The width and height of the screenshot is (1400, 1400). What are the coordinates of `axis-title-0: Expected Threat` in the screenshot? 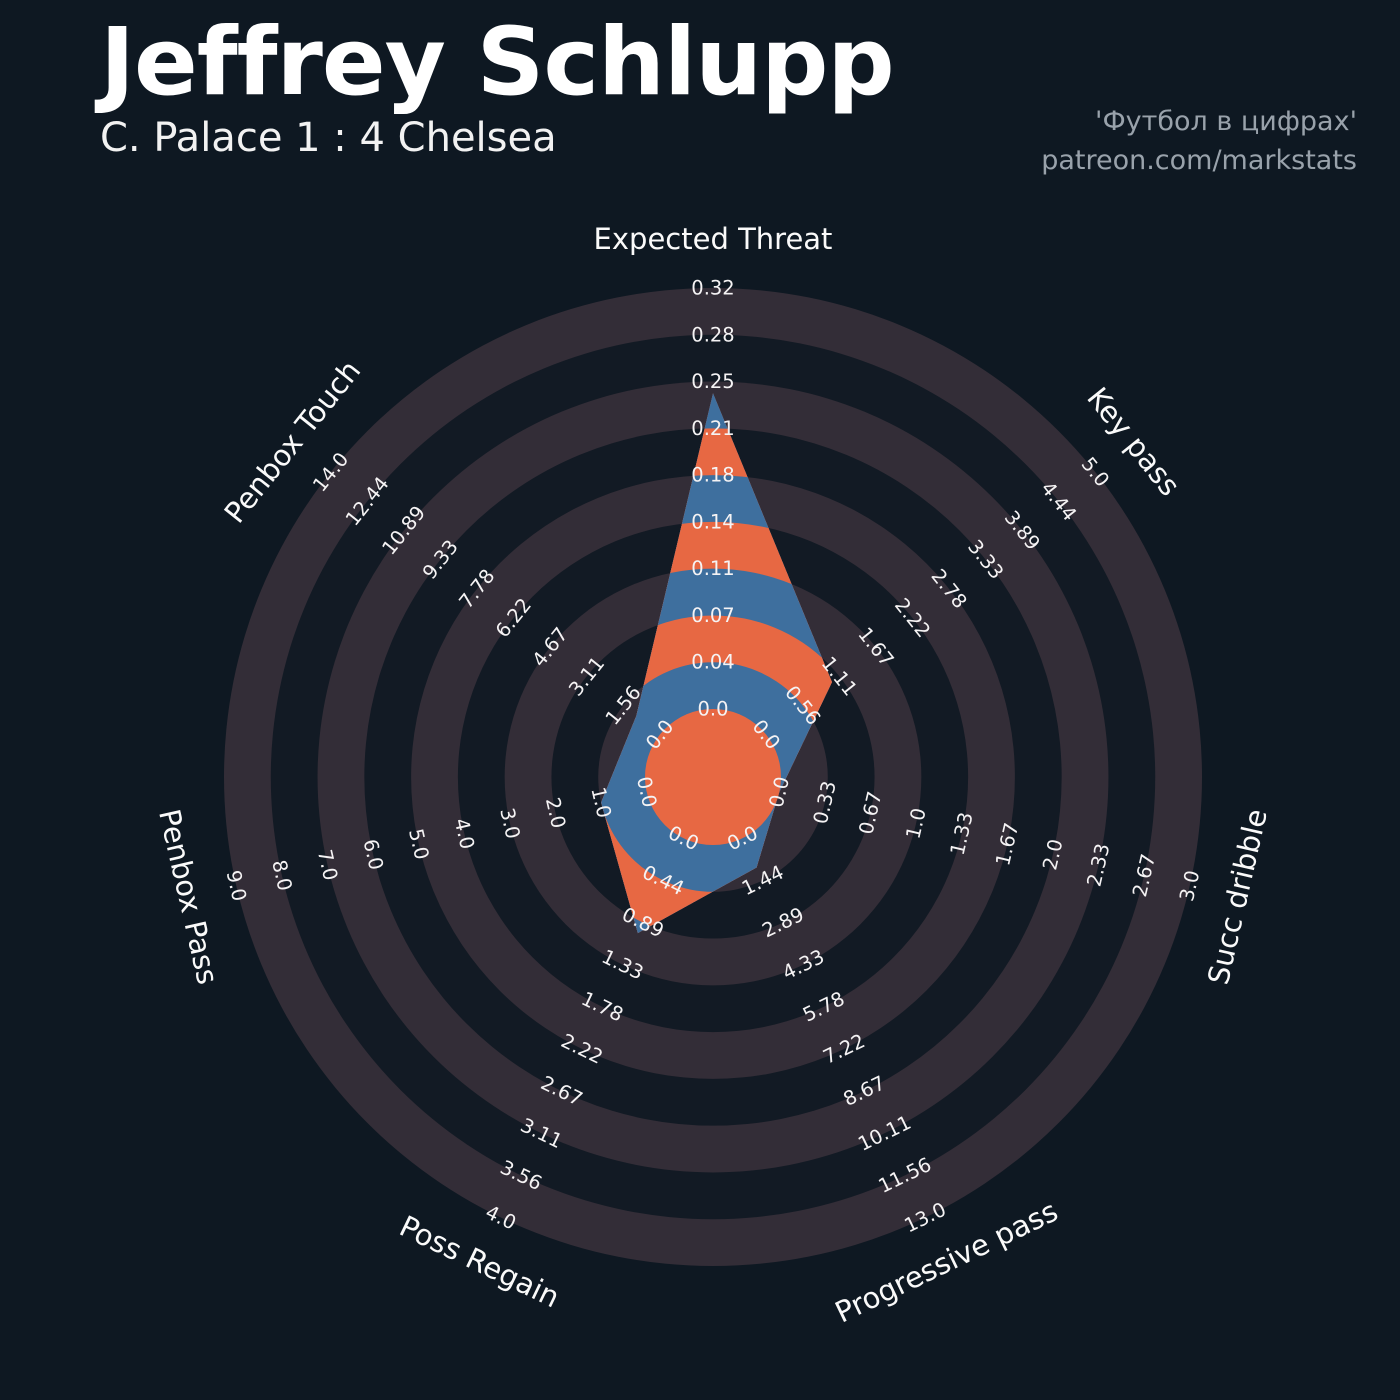 It's located at (713, 239).